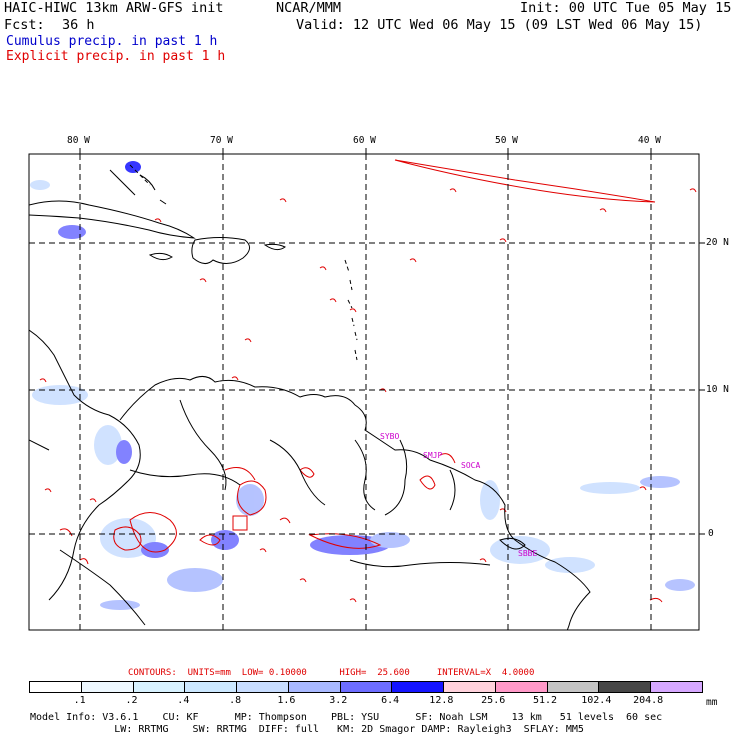 Image resolution: width=740 pixels, height=740 pixels. I want to click on lon-label-50w: 50 W, so click(506, 140).